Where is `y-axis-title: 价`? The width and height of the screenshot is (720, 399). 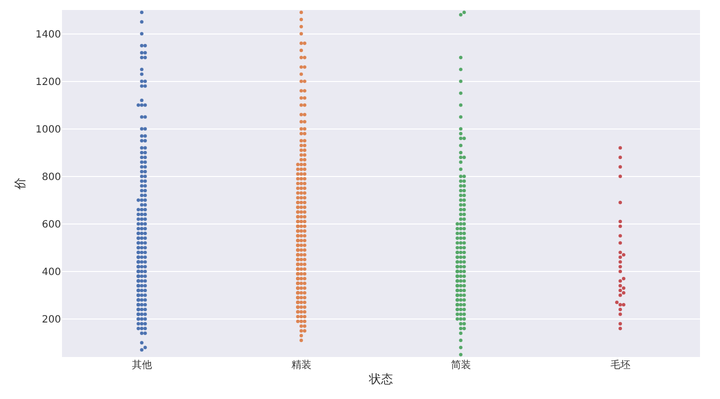 y-axis-title: 价 is located at coordinates (19, 184).